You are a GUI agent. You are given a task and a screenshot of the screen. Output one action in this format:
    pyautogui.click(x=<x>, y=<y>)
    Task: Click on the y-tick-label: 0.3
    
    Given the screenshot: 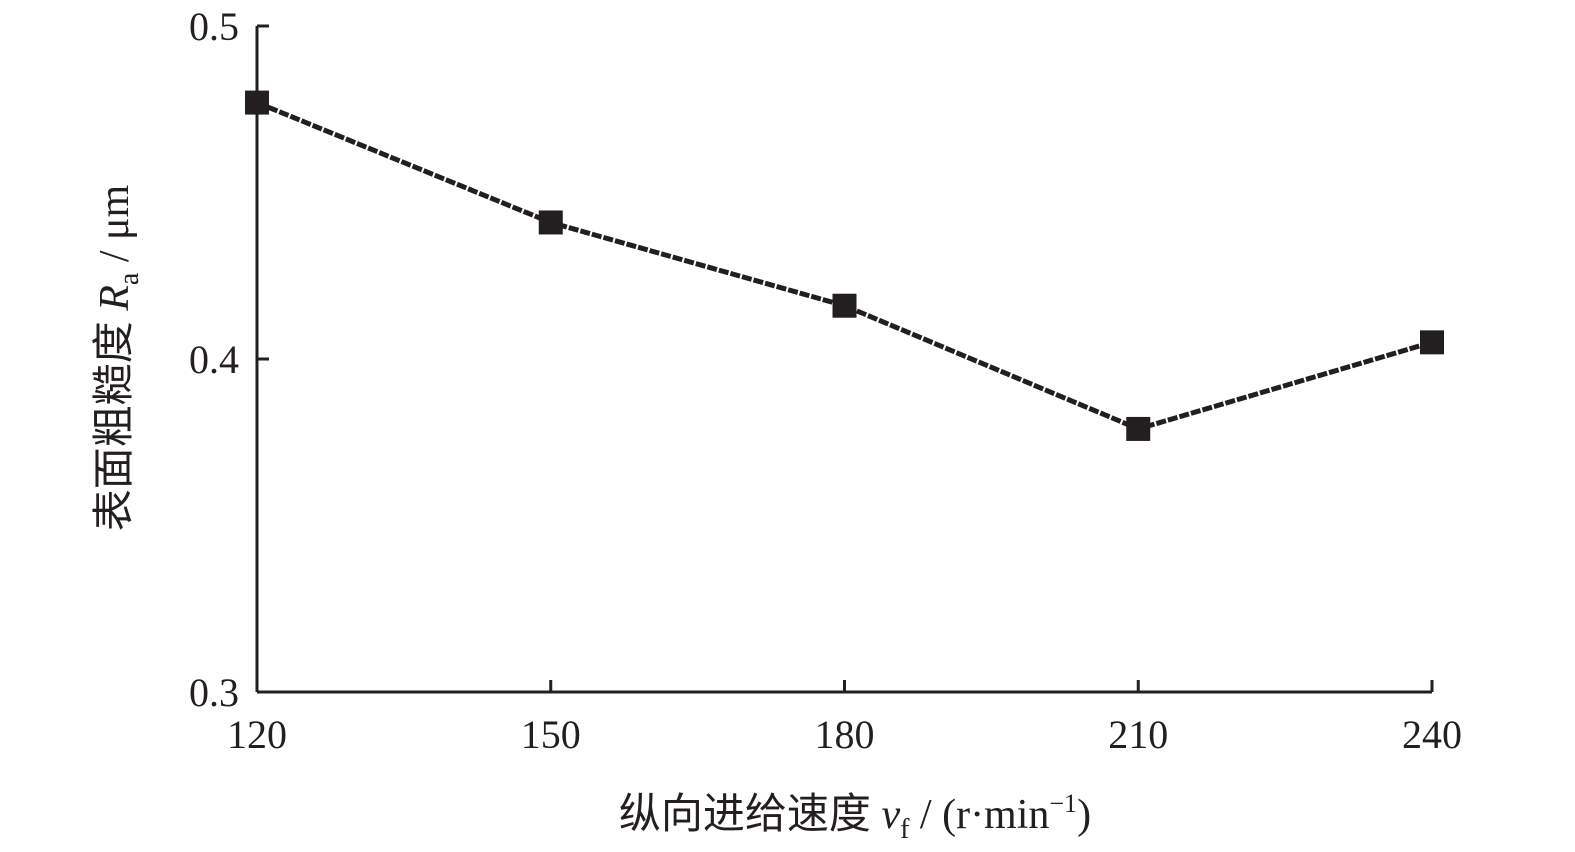 What is the action you would take?
    pyautogui.click(x=214, y=692)
    